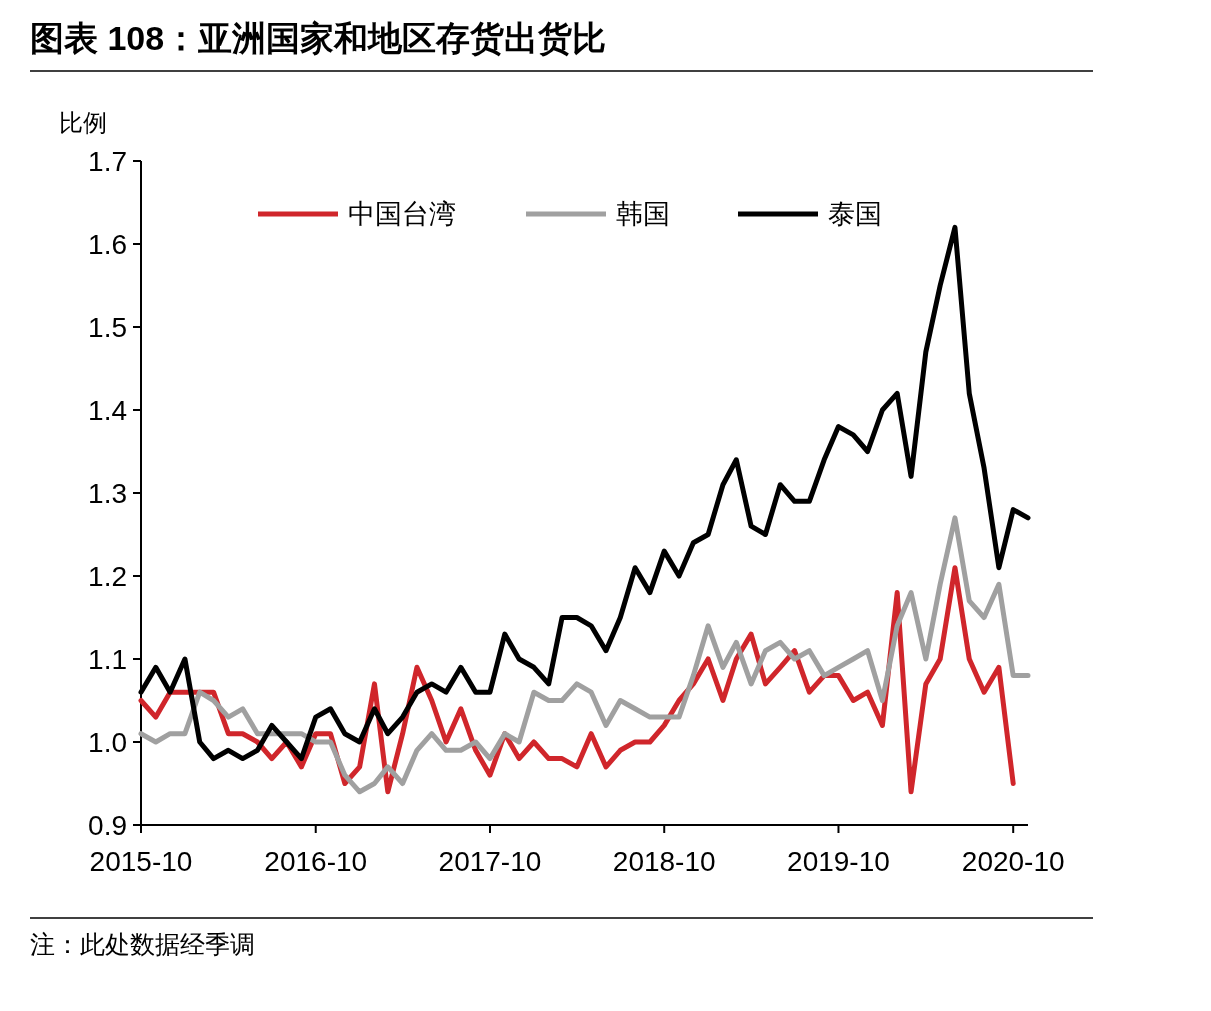  What do you see at coordinates (838, 861) in the screenshot?
I see `x-tick-label: 2019-10` at bounding box center [838, 861].